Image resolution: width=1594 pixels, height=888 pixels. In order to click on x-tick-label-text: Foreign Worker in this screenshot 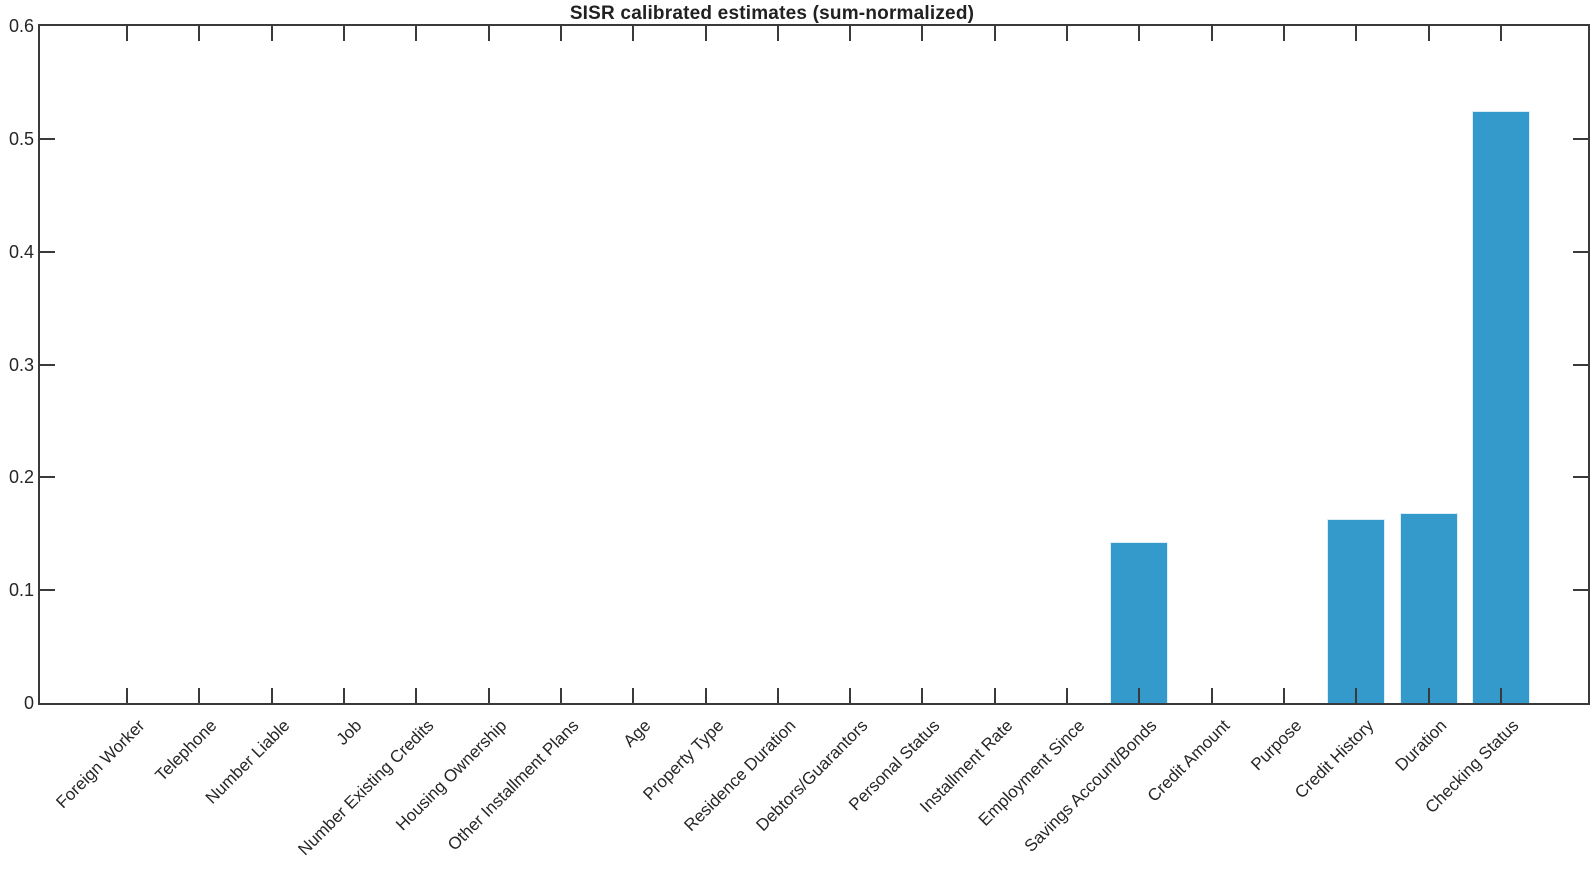, I will do `click(100, 764)`.